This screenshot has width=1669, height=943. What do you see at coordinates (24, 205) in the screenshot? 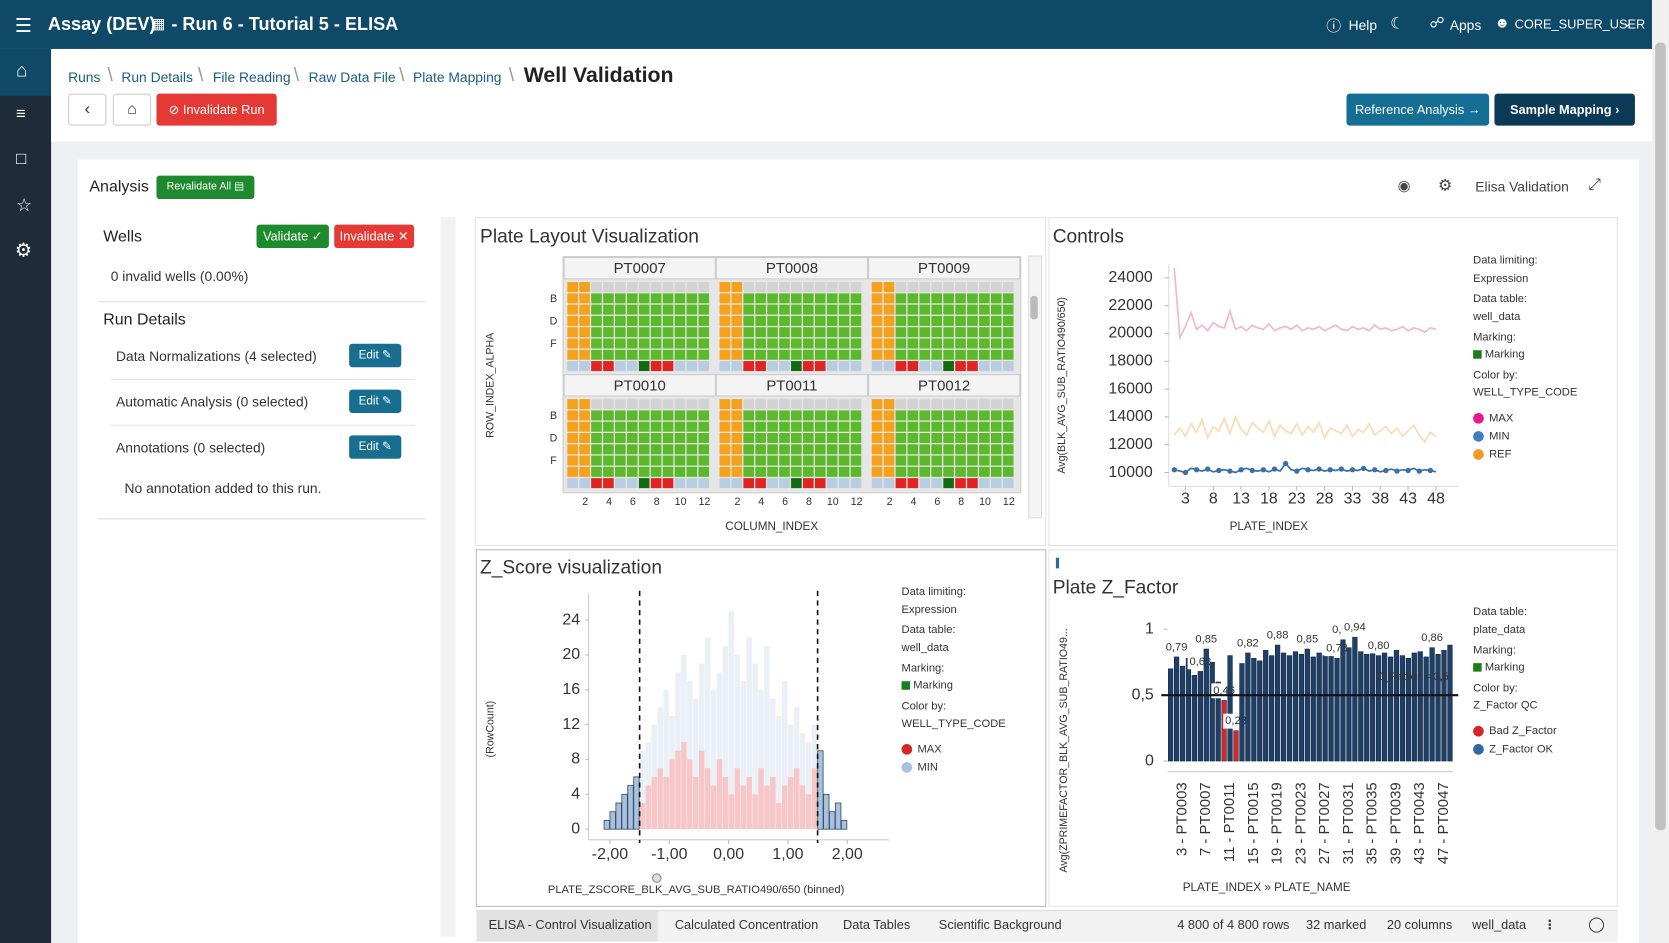
I see `star-nav: ☆` at bounding box center [24, 205].